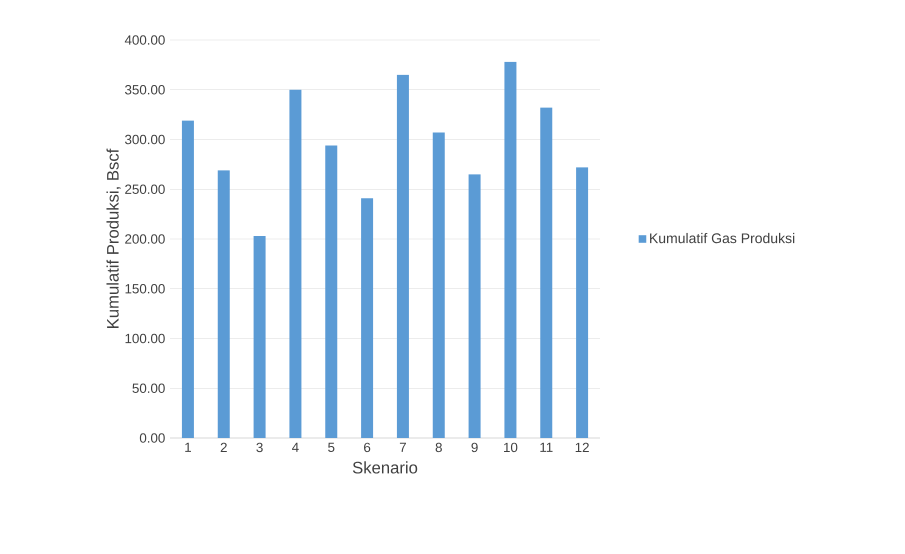 This screenshot has height=554, width=905. I want to click on y-tick-label: 400.00, so click(144, 40).